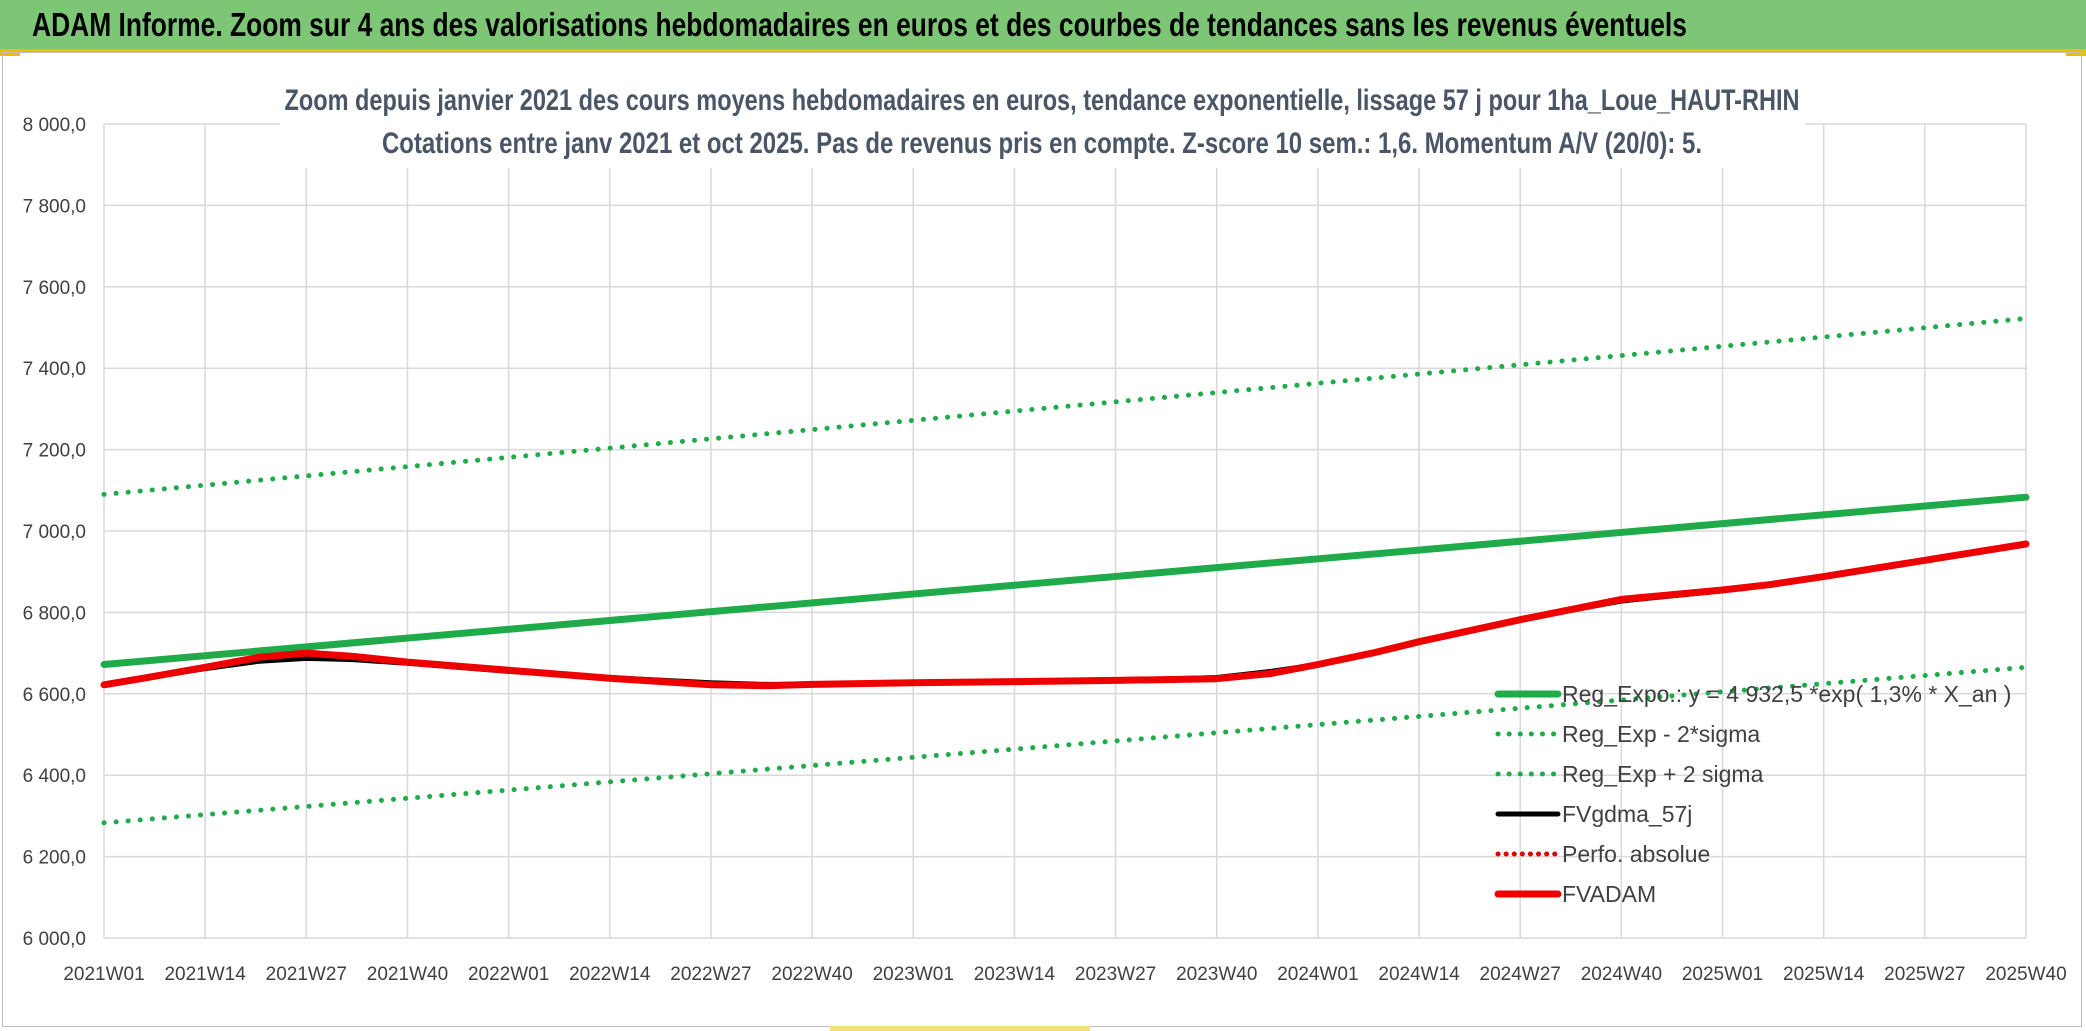  I want to click on x-tick-label: 2023W01, so click(913, 974).